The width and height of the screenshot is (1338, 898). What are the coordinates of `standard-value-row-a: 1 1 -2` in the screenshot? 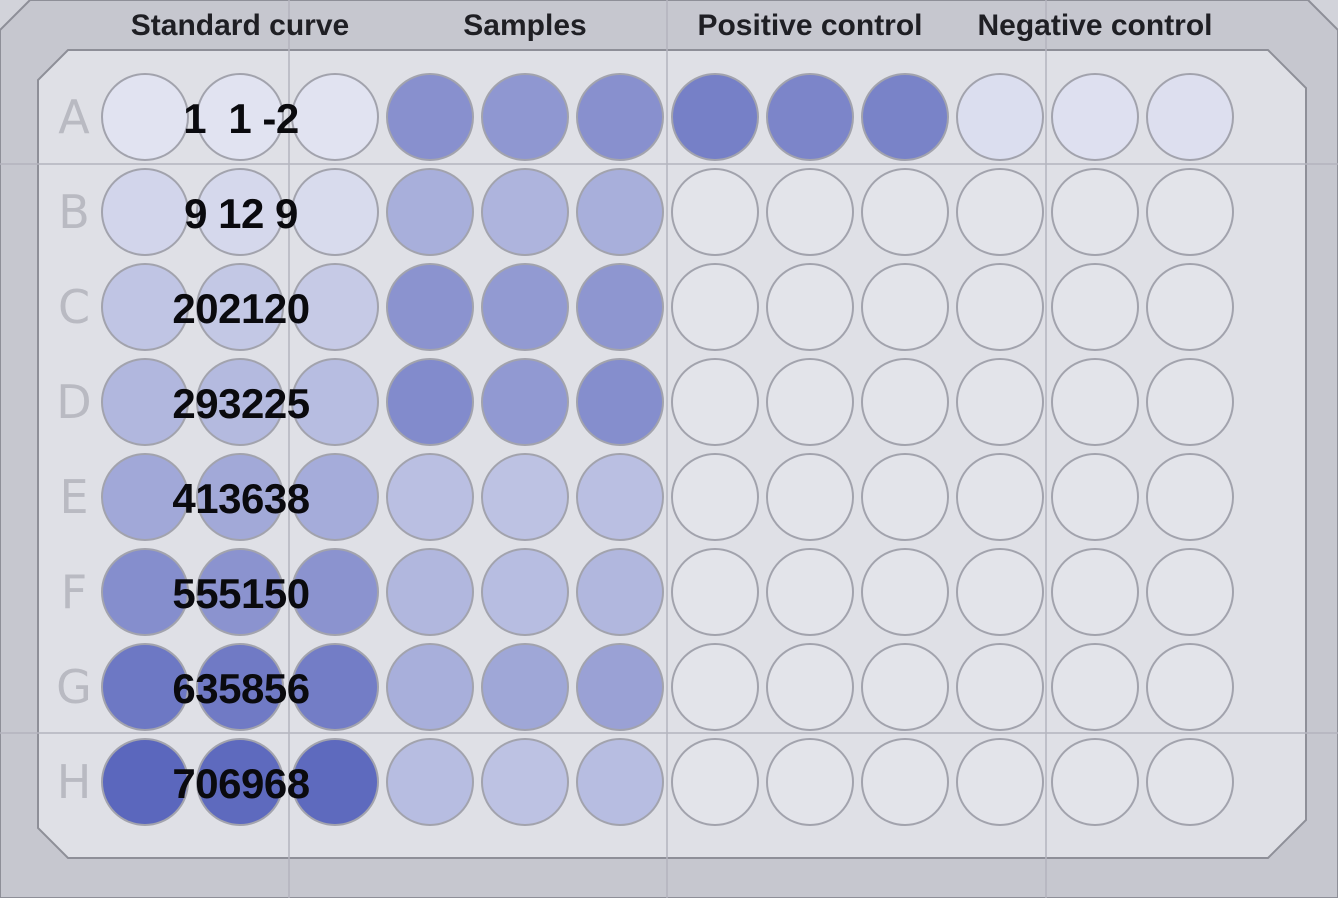 It's located at (241, 118).